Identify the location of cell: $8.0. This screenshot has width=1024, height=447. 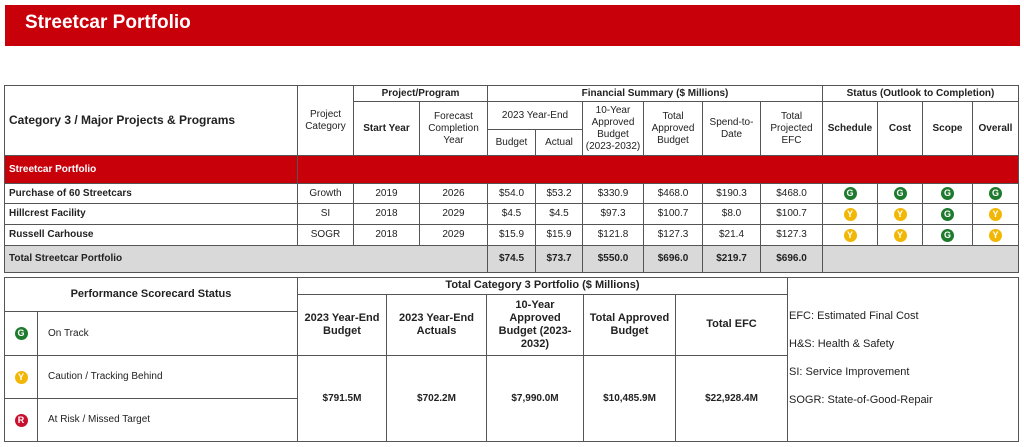
(731, 214).